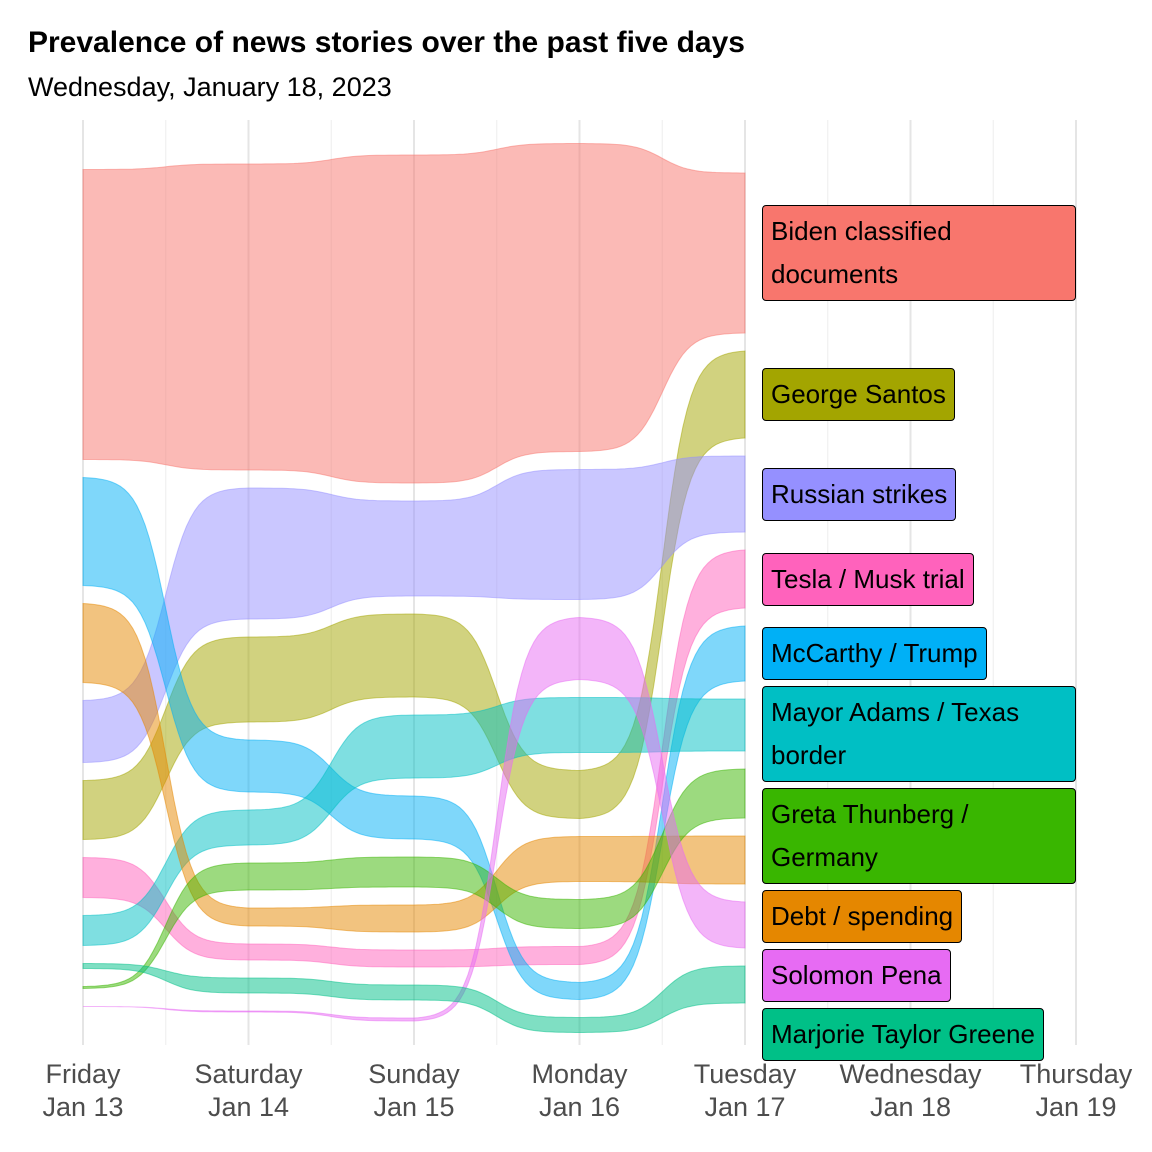 The image size is (1152, 1152). Describe the element at coordinates (414, 1074) in the screenshot. I see `x-tick-label: Sunday` at that location.